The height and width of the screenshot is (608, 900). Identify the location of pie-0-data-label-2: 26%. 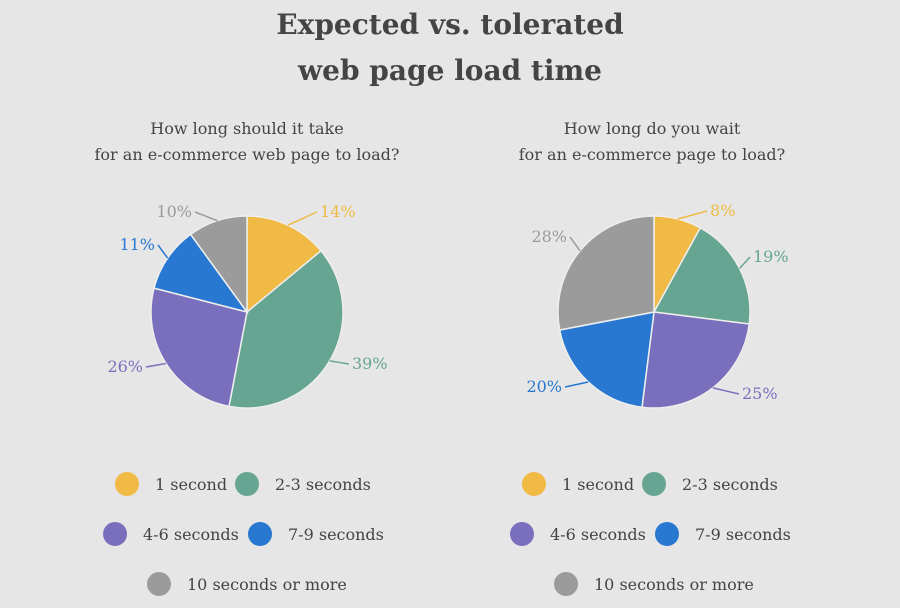
(125, 366).